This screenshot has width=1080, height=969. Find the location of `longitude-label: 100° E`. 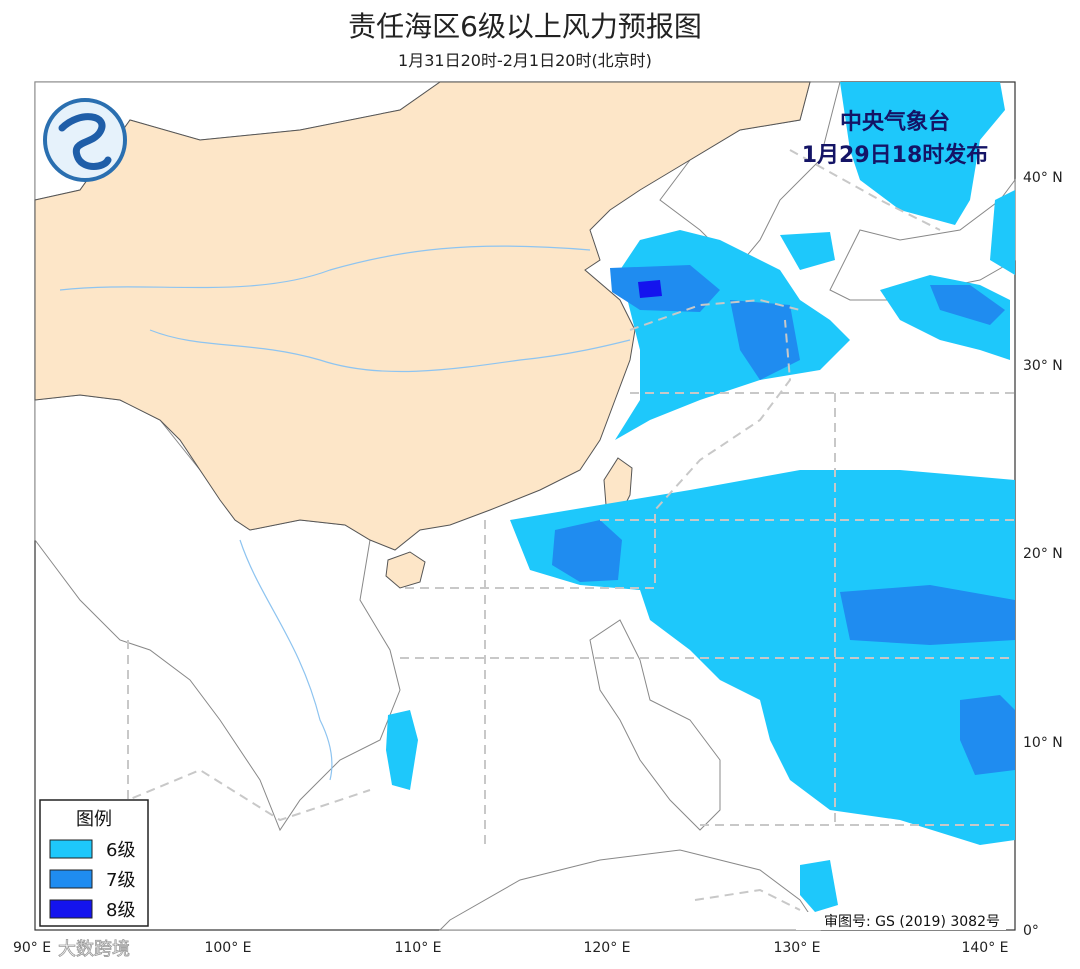

longitude-label: 100° E is located at coordinates (227, 948).